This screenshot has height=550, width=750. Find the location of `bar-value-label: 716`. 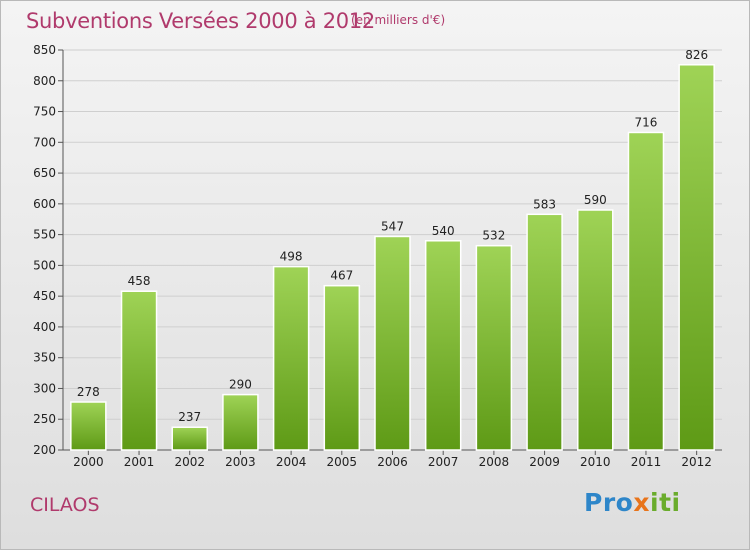

bar-value-label: 716 is located at coordinates (646, 122).